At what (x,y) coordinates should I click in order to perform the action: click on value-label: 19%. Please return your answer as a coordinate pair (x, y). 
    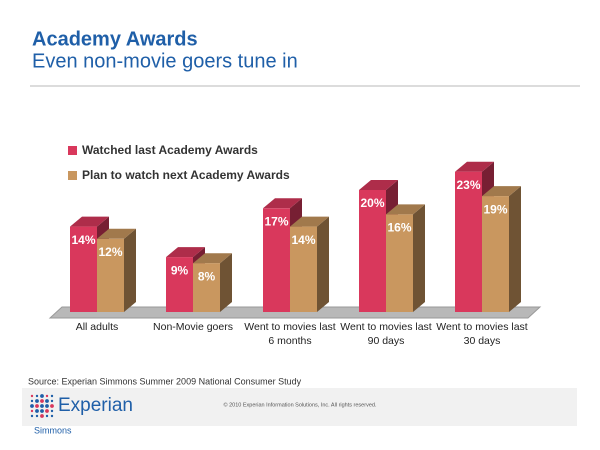
    Looking at the image, I should click on (495, 209).